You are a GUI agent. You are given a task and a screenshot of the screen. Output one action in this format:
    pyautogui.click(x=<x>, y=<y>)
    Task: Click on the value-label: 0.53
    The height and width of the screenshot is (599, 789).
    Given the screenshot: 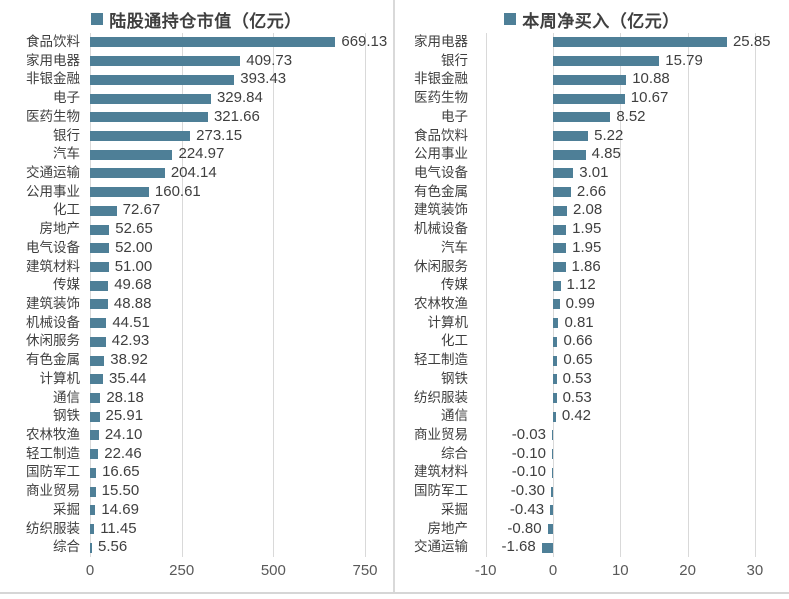 What is the action you would take?
    pyautogui.click(x=577, y=378)
    